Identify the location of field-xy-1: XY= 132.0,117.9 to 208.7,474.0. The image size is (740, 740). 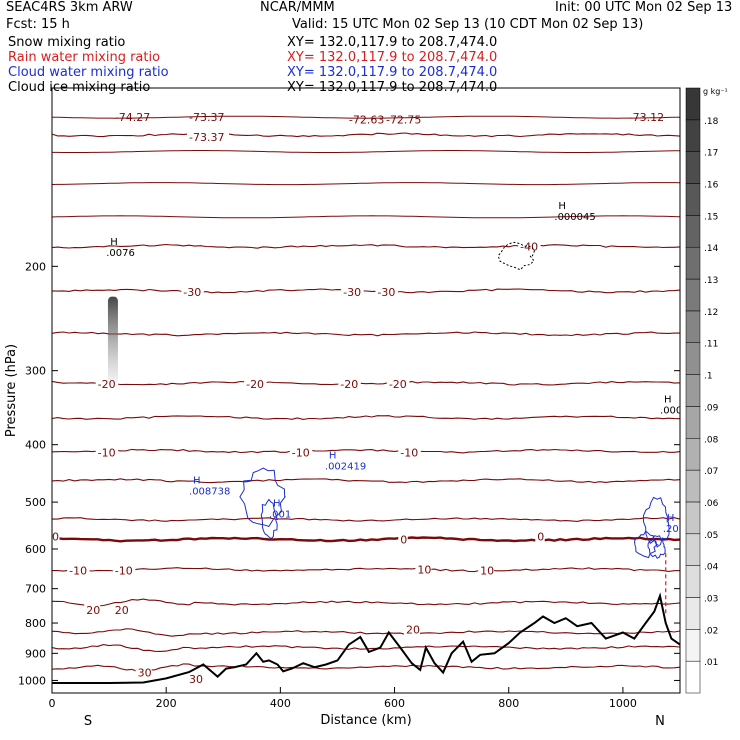
(392, 42).